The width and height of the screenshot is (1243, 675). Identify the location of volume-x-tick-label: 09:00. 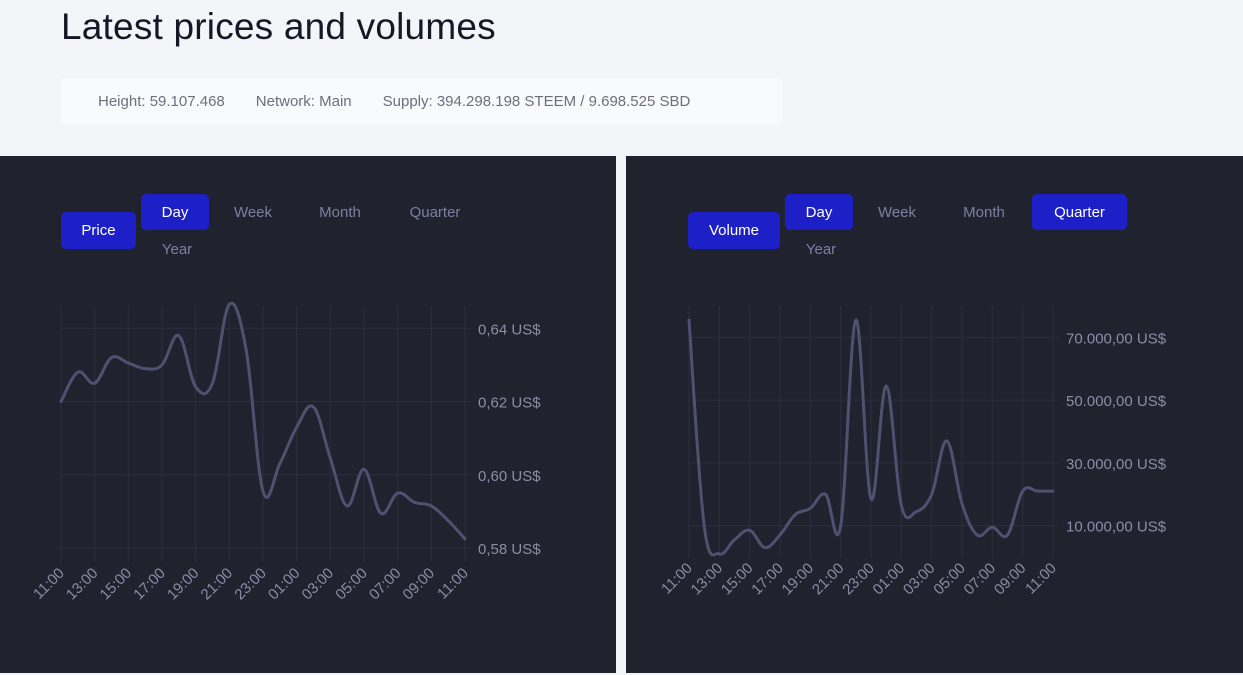
(1010, 579).